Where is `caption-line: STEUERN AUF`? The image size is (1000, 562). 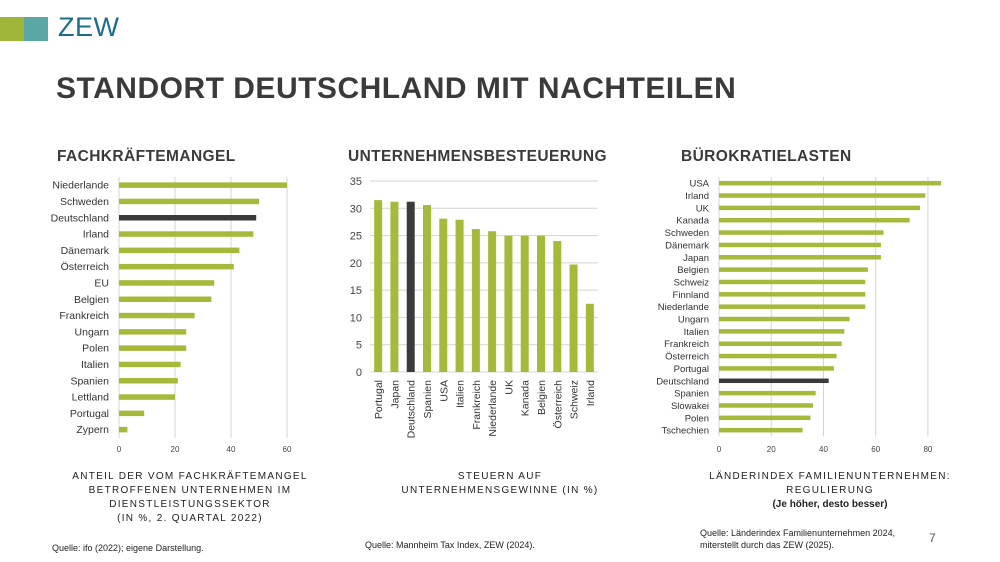 caption-line: STEUERN AUF is located at coordinates (500, 476).